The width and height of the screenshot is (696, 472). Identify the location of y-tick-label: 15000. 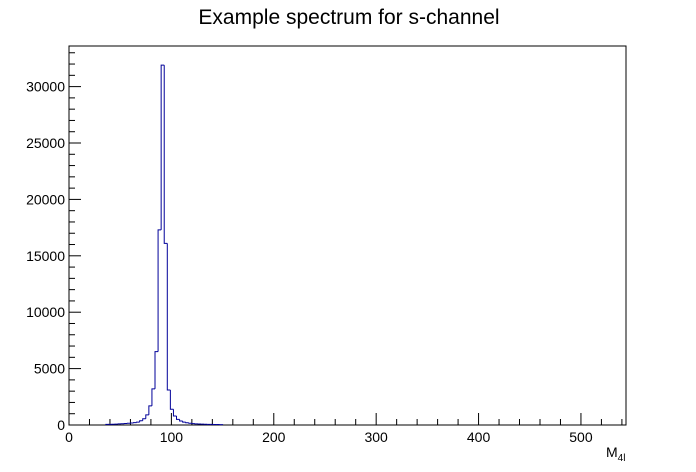
(45, 256).